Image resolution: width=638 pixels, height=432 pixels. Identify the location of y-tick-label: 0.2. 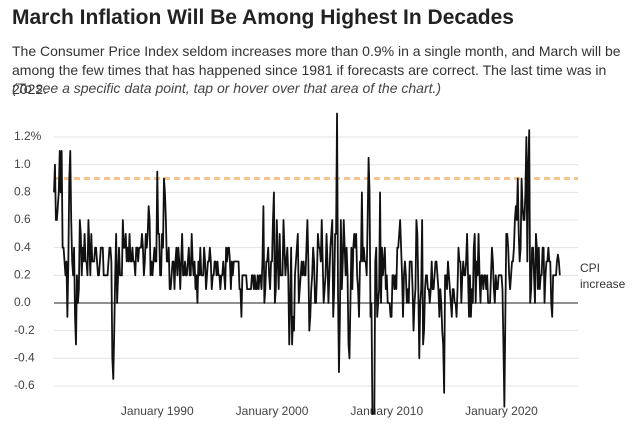
(22, 274).